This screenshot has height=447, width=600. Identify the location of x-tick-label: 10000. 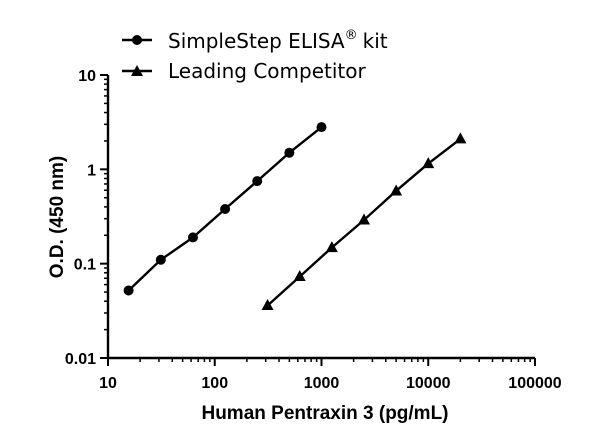
(428, 383).